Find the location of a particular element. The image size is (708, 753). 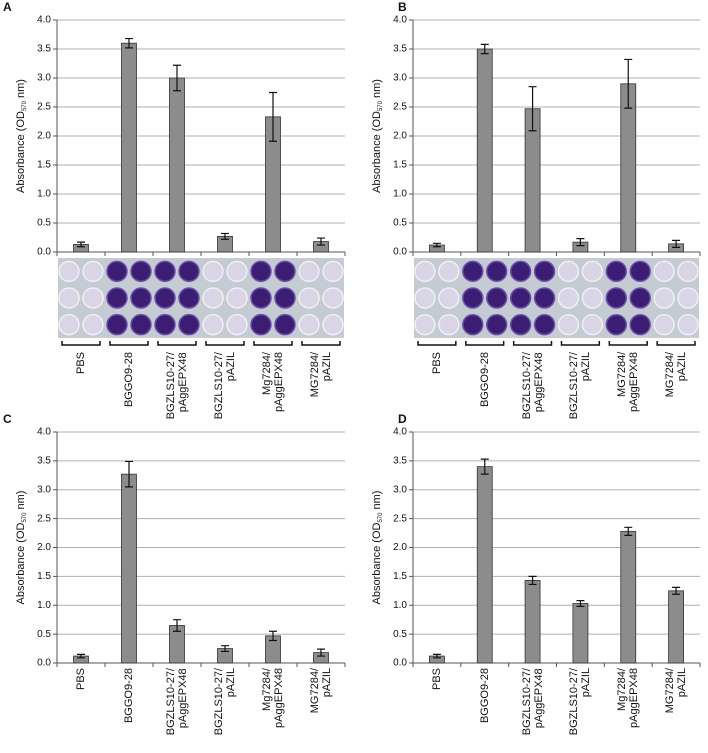

panel-letter: A is located at coordinates (7, 7).